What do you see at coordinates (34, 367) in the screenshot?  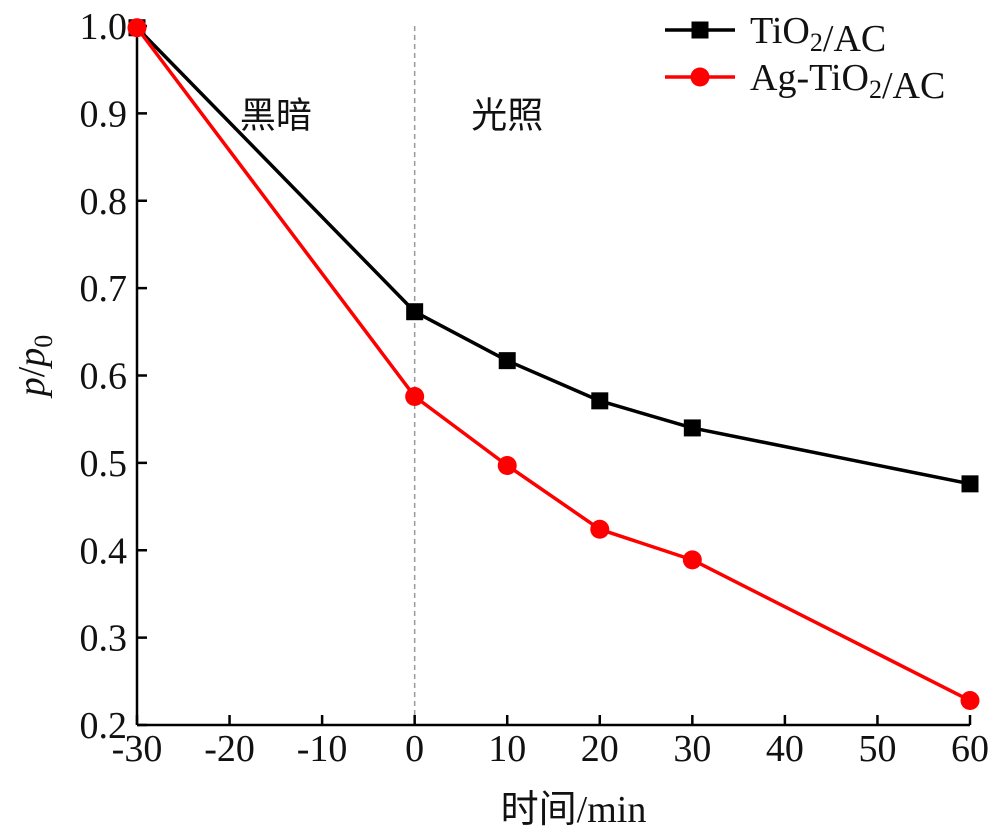 I see `y-axis-title: p/p0` at bounding box center [34, 367].